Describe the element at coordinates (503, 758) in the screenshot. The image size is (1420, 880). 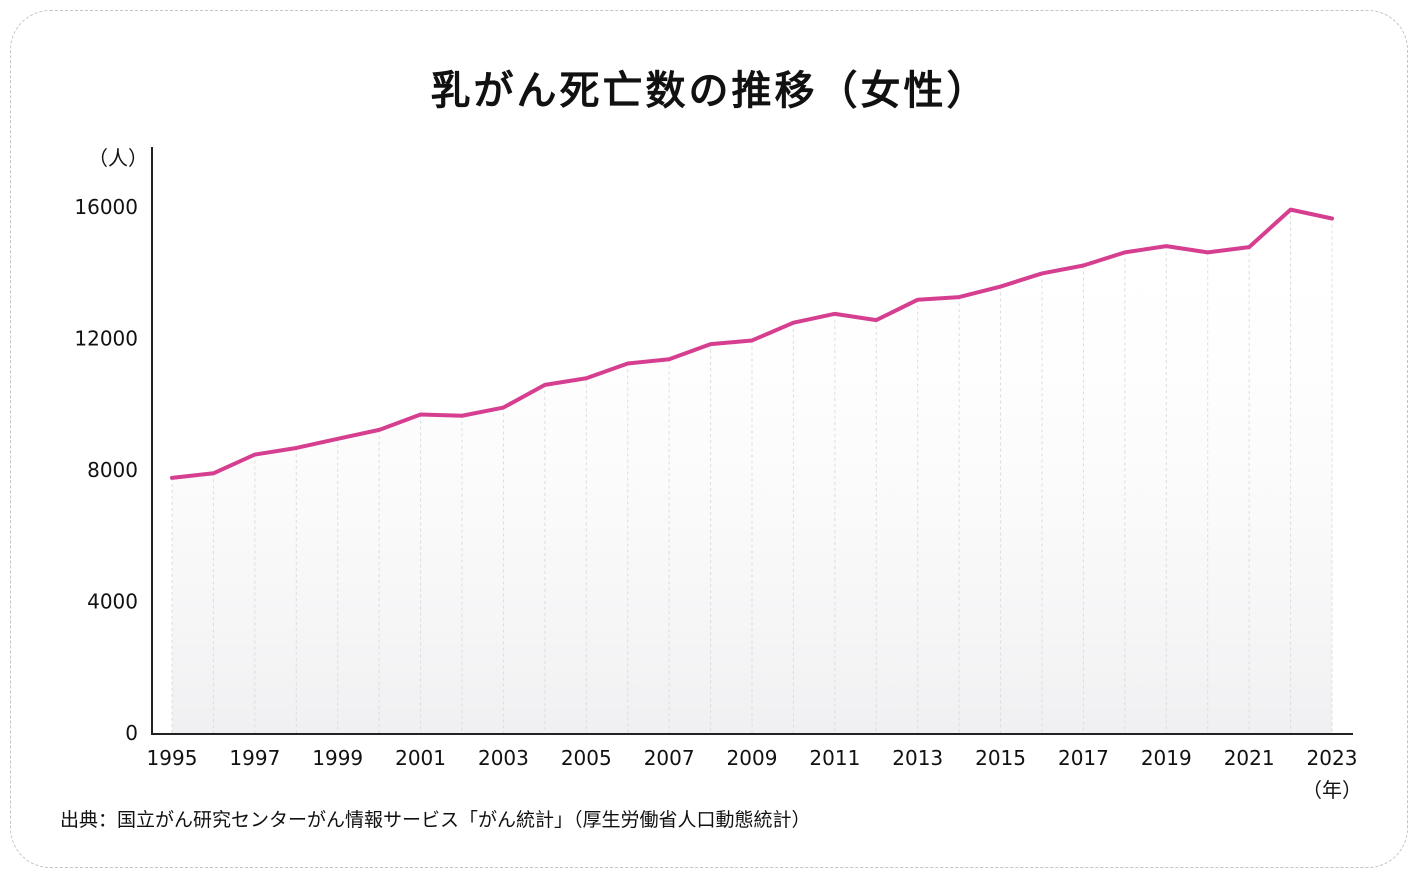
I see `x-tick-label: 2003` at that location.